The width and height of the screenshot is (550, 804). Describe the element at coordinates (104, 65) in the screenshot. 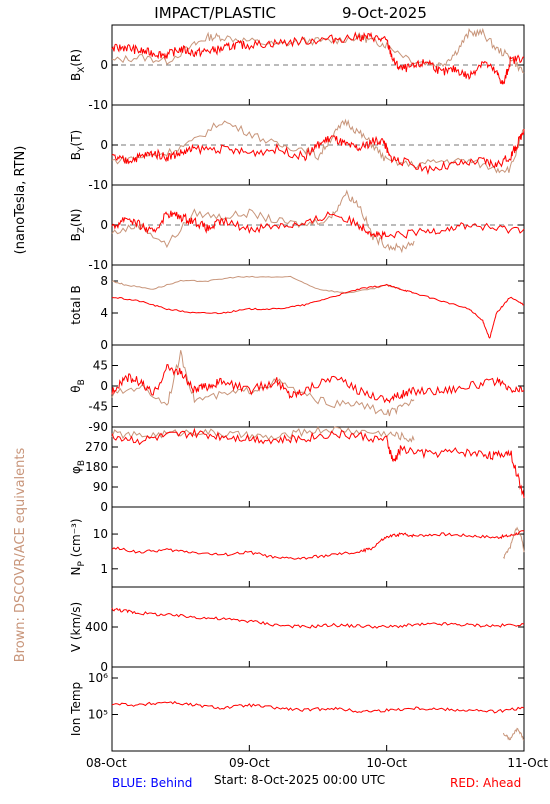

I see `ytick-label-bx-0: 0` at that location.